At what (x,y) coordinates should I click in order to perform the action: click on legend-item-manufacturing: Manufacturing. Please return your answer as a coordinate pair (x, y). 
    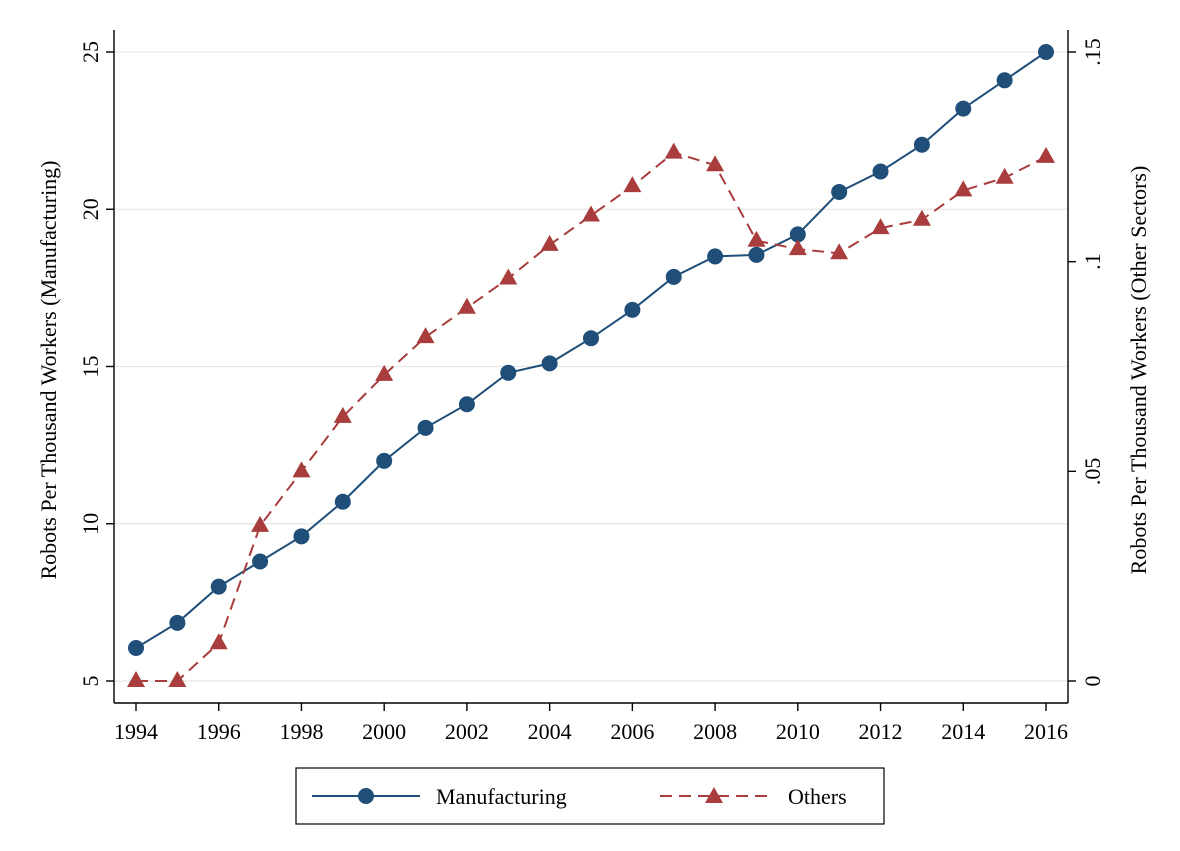
    Looking at the image, I should click on (439, 796).